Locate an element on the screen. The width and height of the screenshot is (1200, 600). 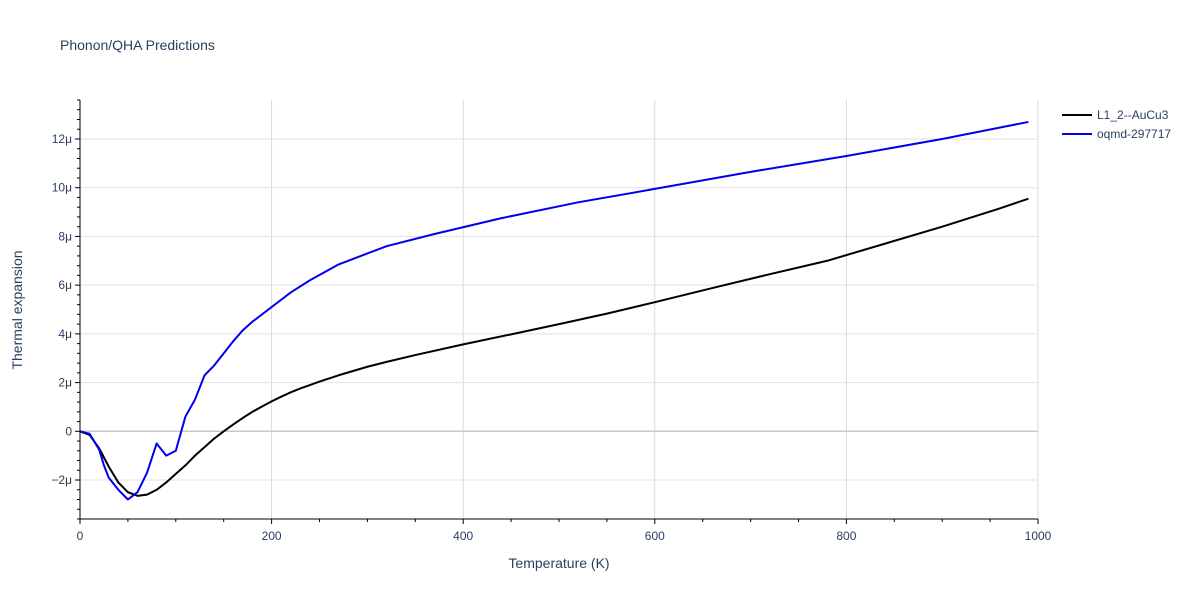
legend-item: oqmd-297717 is located at coordinates (1116, 134).